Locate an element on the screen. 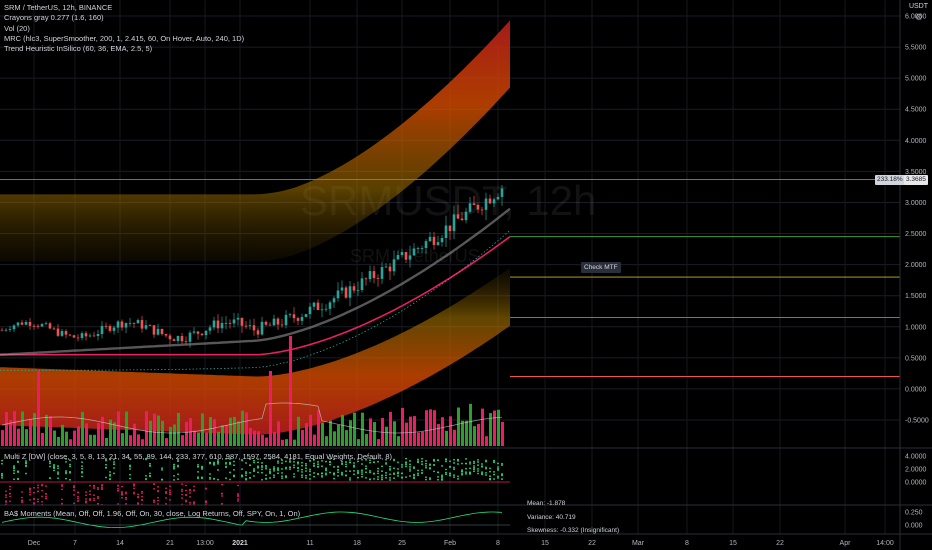 Image resolution: width=932 pixels, height=550 pixels. stat-mean: Mean: -1.878 is located at coordinates (546, 503).